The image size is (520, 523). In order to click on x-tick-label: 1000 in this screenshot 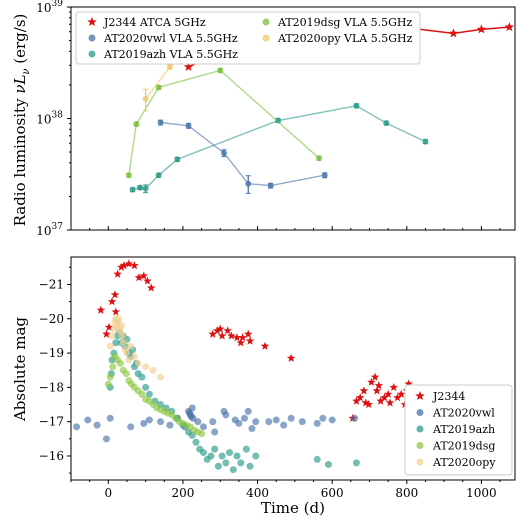, I will do `click(481, 493)`.